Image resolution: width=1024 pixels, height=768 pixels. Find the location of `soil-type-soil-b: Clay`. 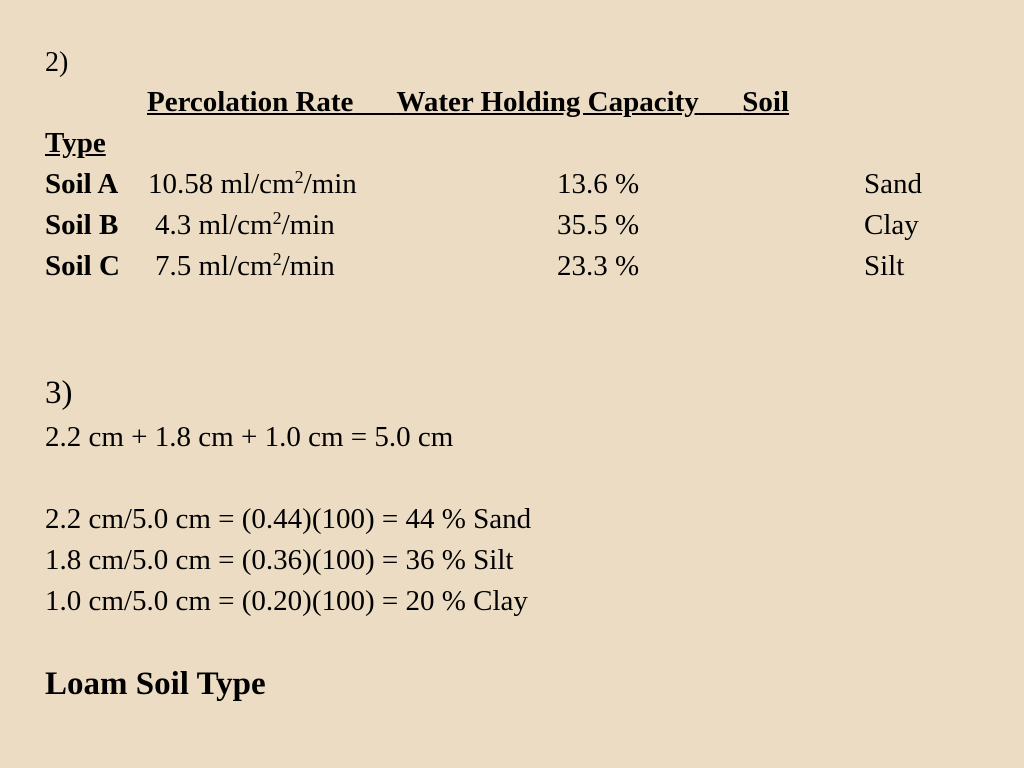

soil-type-soil-b: Clay is located at coordinates (891, 225).